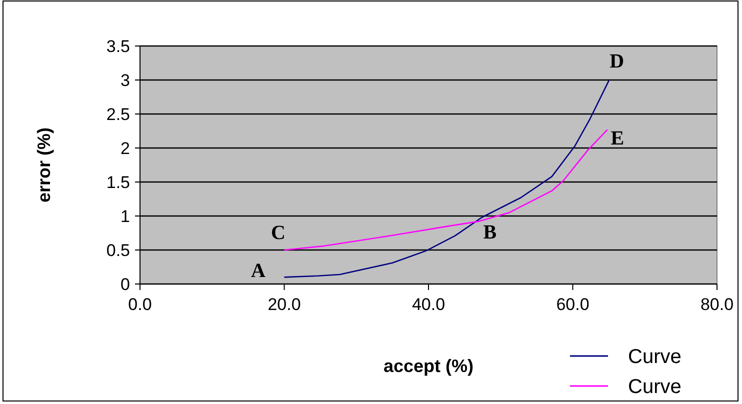 Image resolution: width=742 pixels, height=404 pixels. Describe the element at coordinates (446, 189) in the screenshot. I see `line-series` at that location.